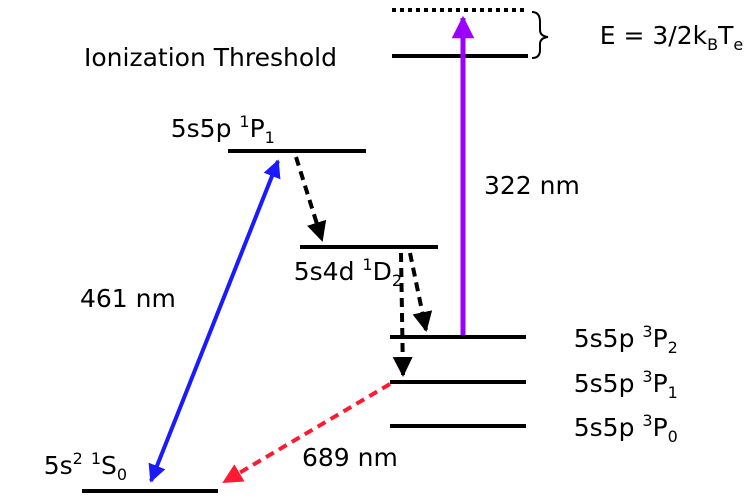 The height and width of the screenshot is (498, 747). What do you see at coordinates (340, 273) in the screenshot?
I see `label-5s4d-1D2: 5s4d 1D2` at bounding box center [340, 273].